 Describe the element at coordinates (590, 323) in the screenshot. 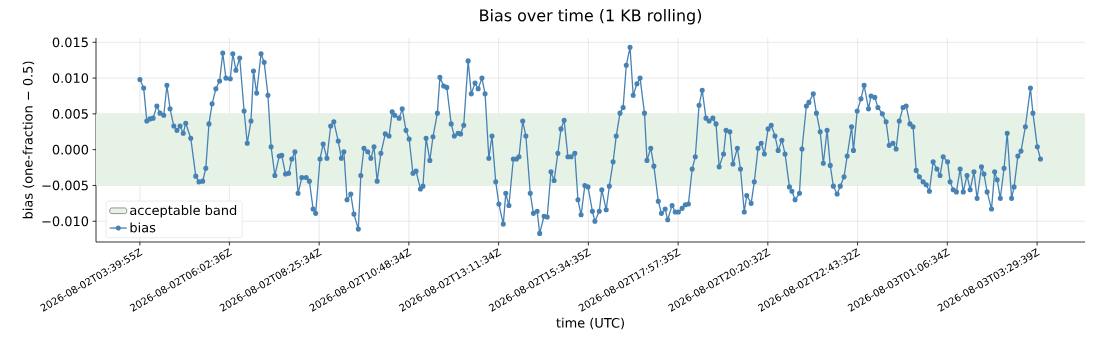

I see `x-axis-title: time (UTC)` at that location.